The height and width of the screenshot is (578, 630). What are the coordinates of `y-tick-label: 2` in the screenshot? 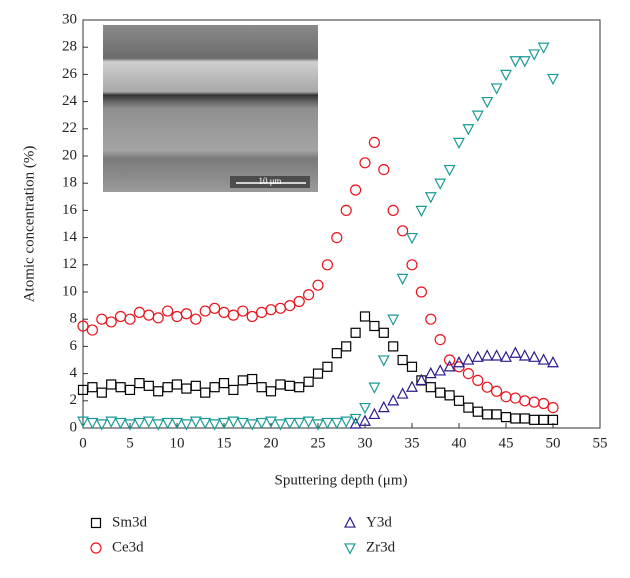 It's located at (74, 400).